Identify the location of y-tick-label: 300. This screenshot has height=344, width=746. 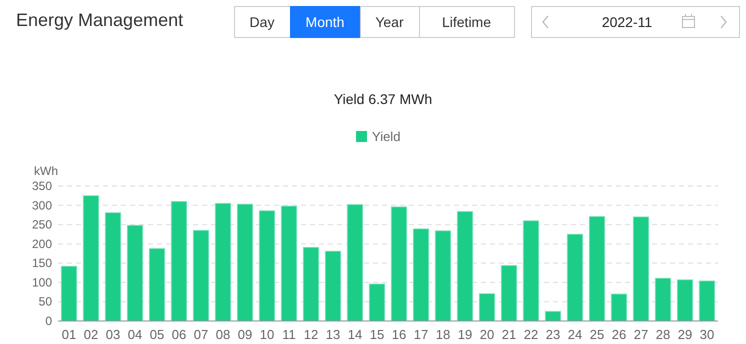
(42, 205).